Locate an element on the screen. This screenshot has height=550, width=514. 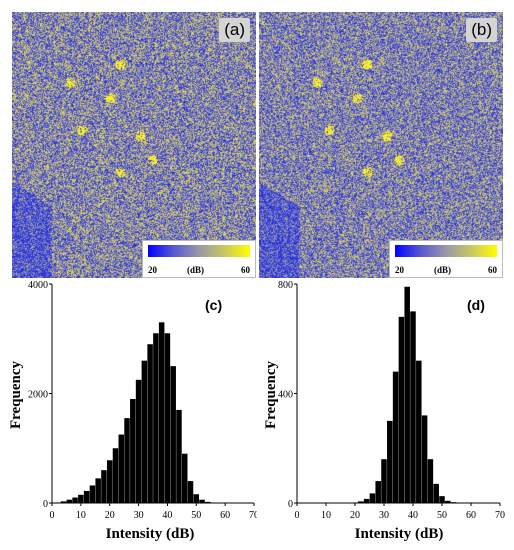
panel-tag-a: (a) is located at coordinates (234, 30).